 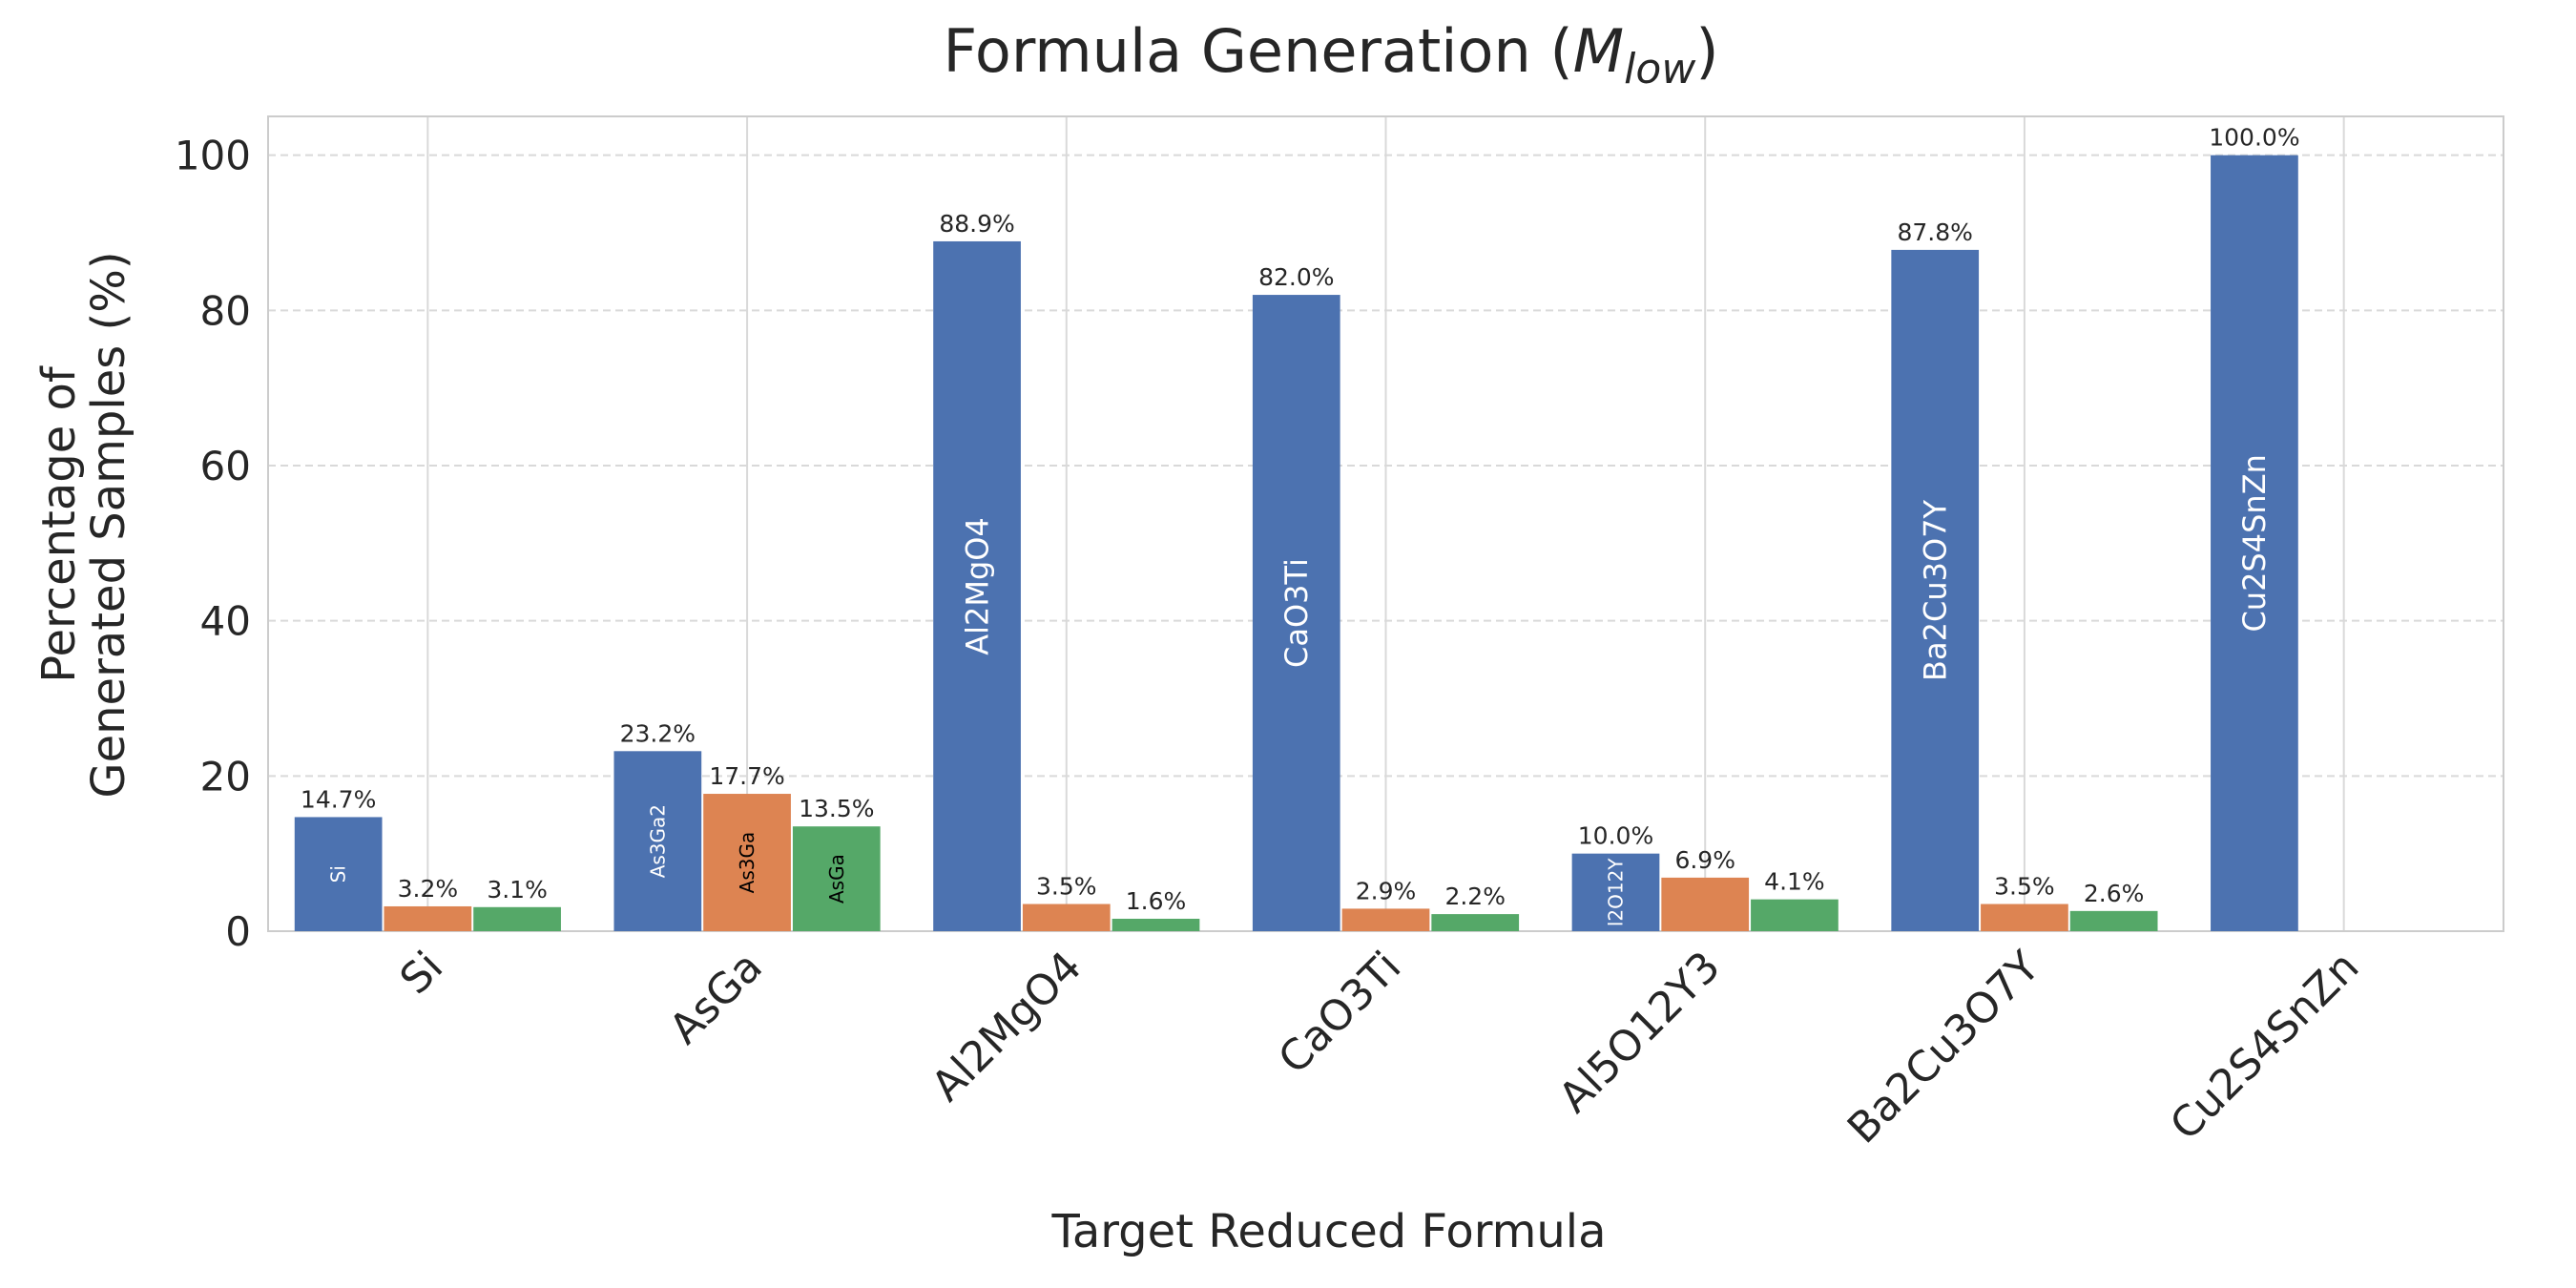 I want to click on bar-label: Si, so click(x=338, y=874).